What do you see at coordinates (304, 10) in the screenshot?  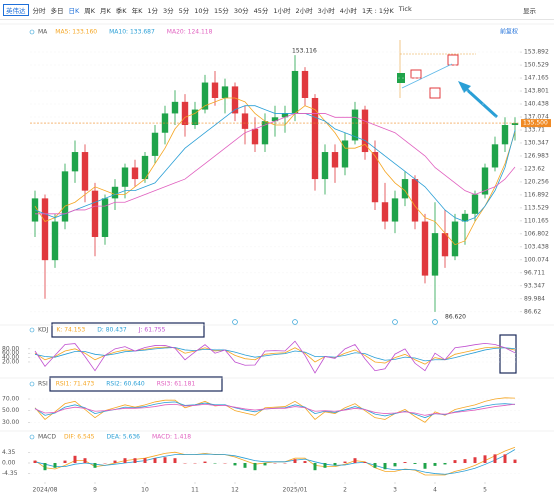 I see `period-tab: 2小时` at bounding box center [304, 10].